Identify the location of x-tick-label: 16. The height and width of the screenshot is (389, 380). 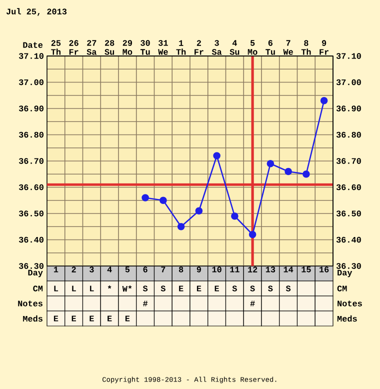
(324, 269).